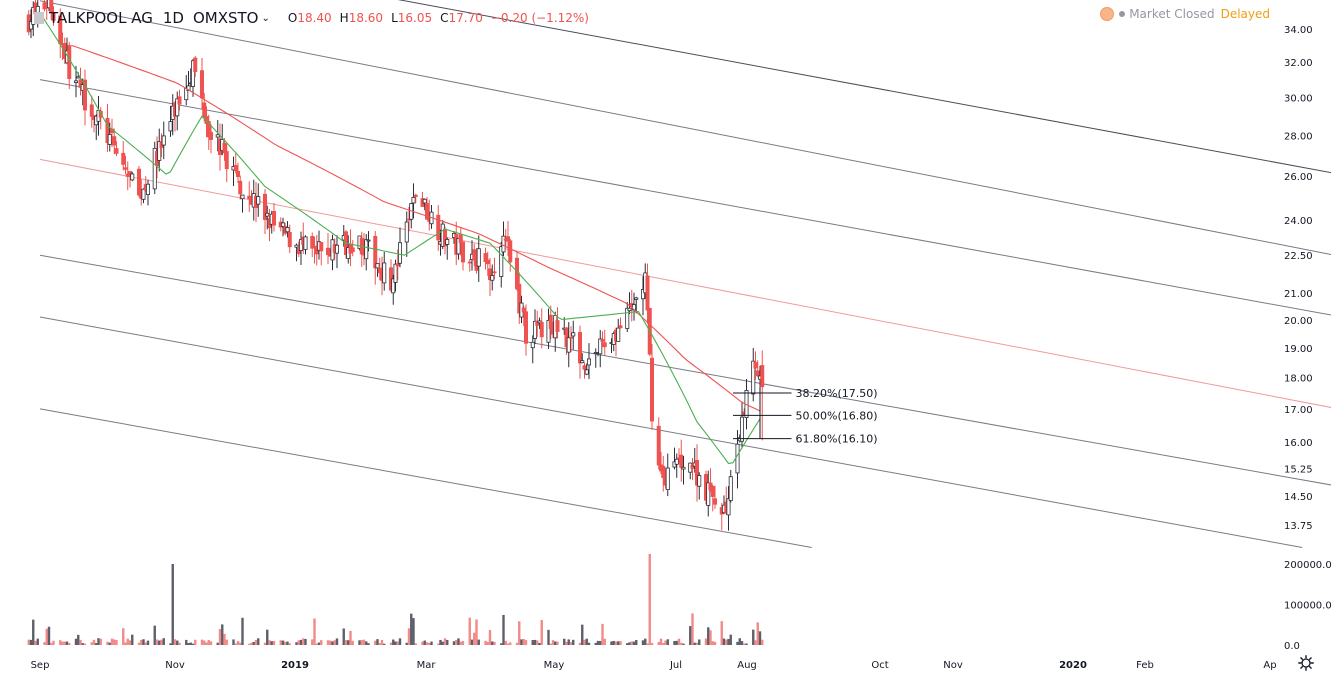 The image size is (1331, 676). What do you see at coordinates (654, 665) in the screenshot?
I see `time-axis: Sep Nov 2019 Mar May Jul Aug Oct Nov 2020 Feb Ap` at bounding box center [654, 665].